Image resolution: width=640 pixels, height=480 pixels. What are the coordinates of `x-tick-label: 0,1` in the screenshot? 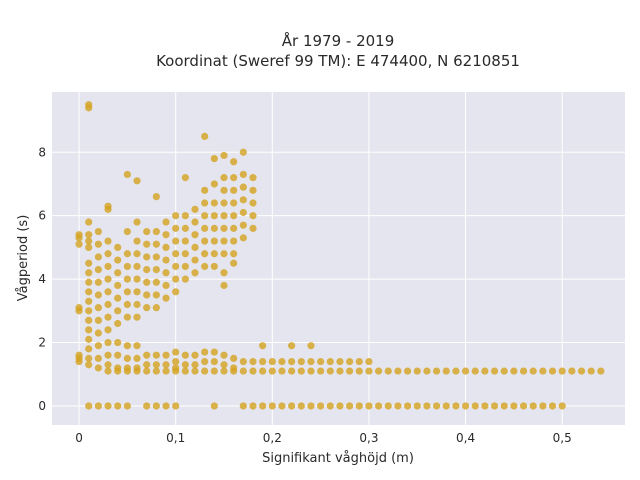 It's located at (175, 438).